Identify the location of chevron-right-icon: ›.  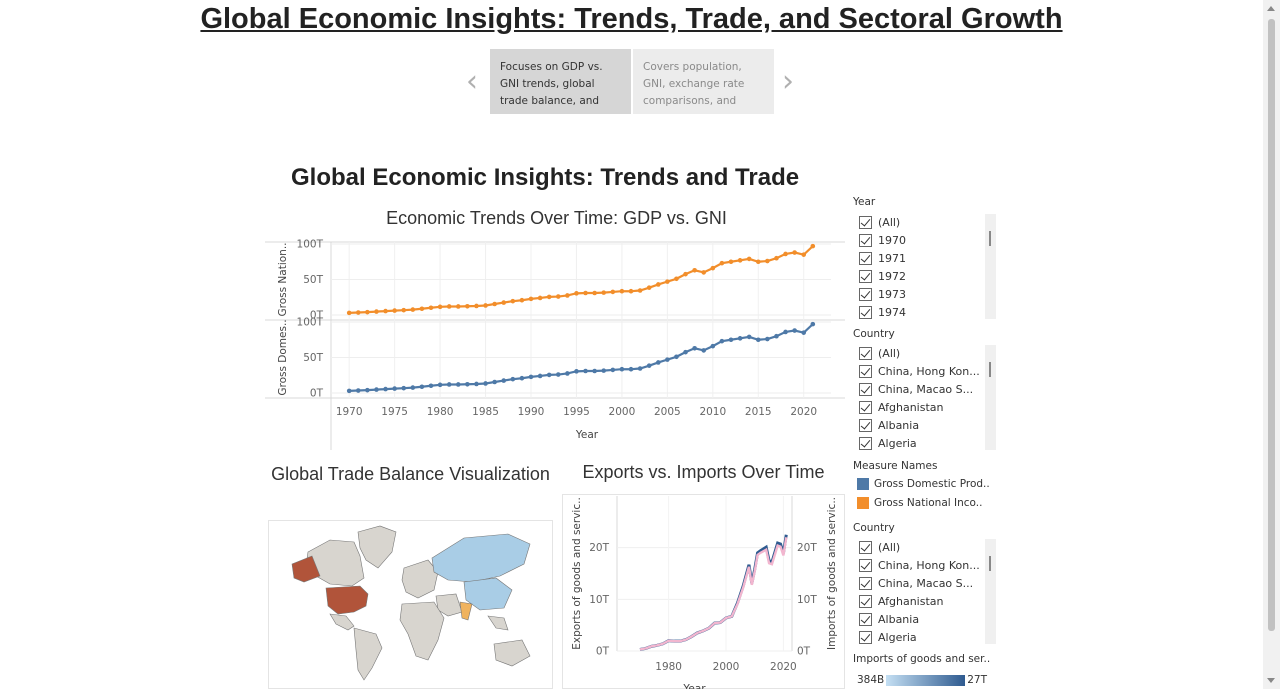
(788, 81).